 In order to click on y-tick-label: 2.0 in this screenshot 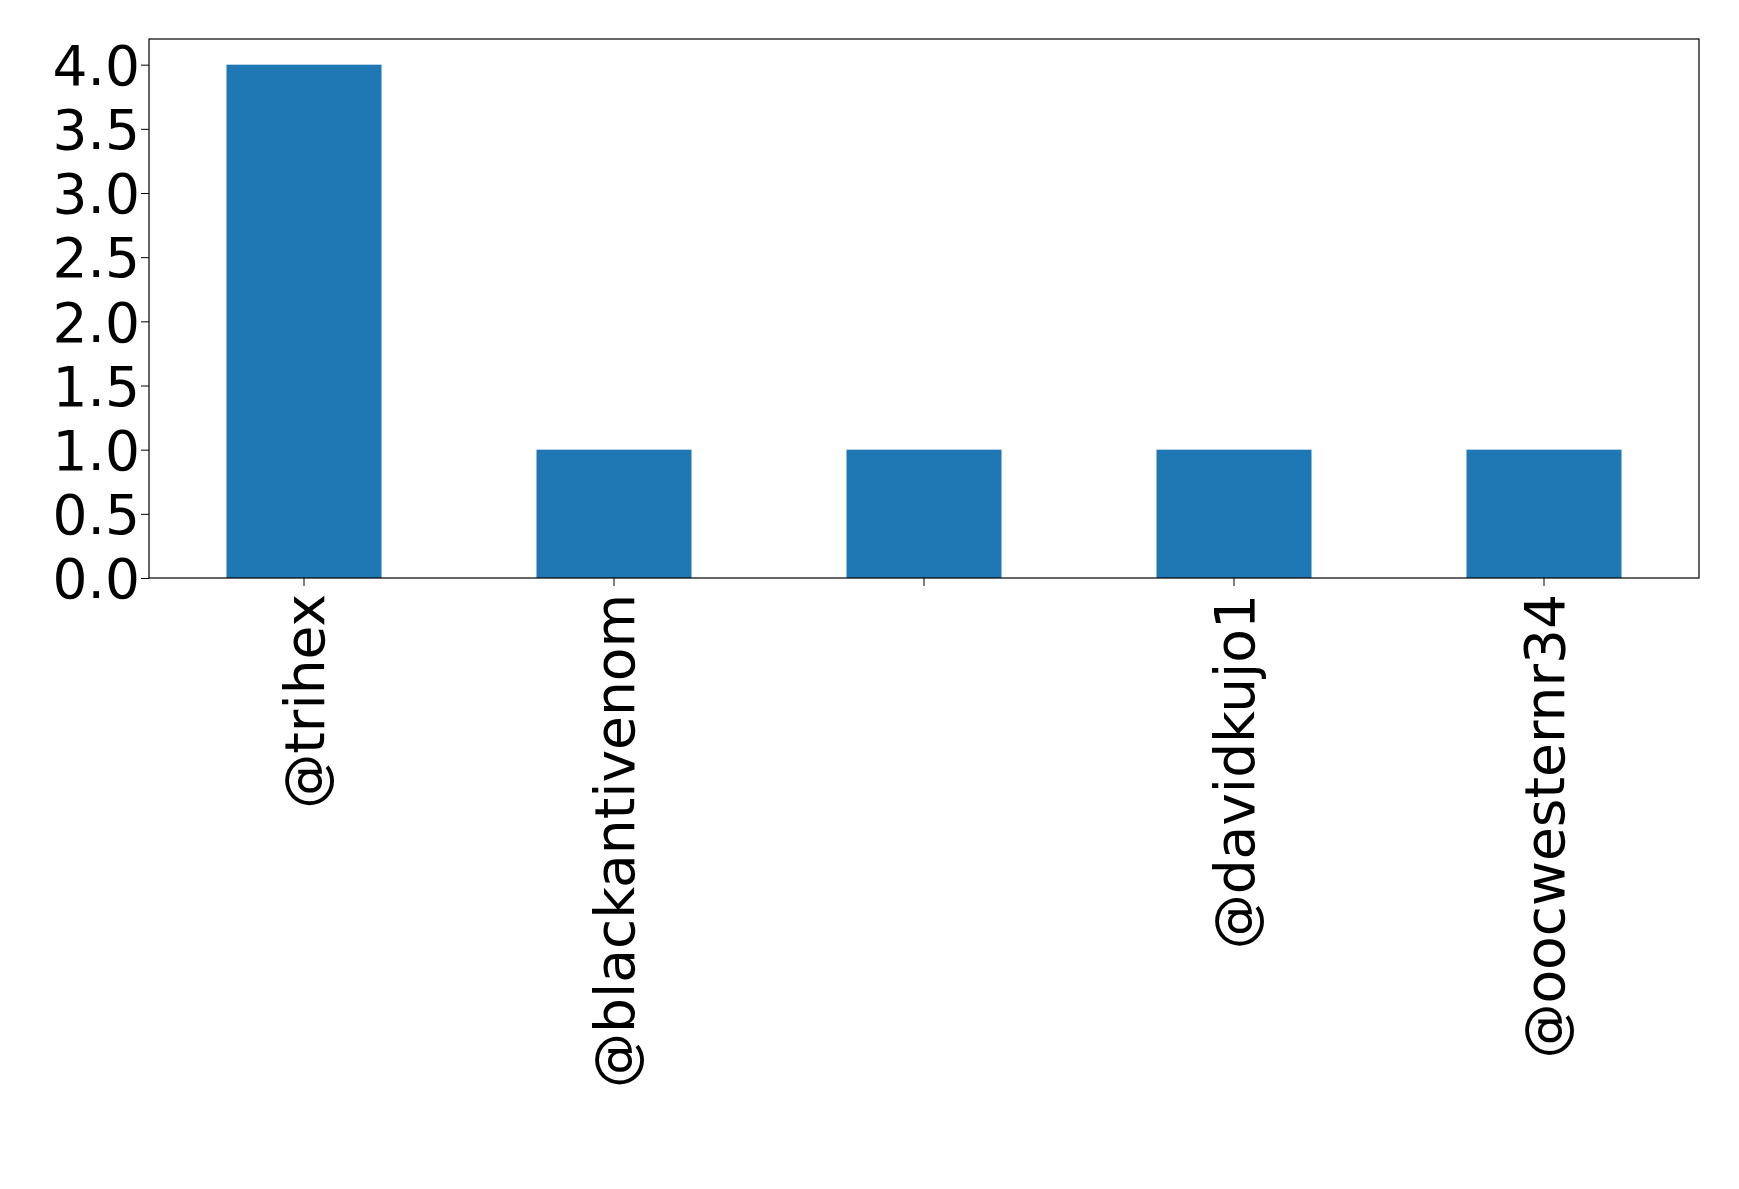, I will do `click(96, 322)`.